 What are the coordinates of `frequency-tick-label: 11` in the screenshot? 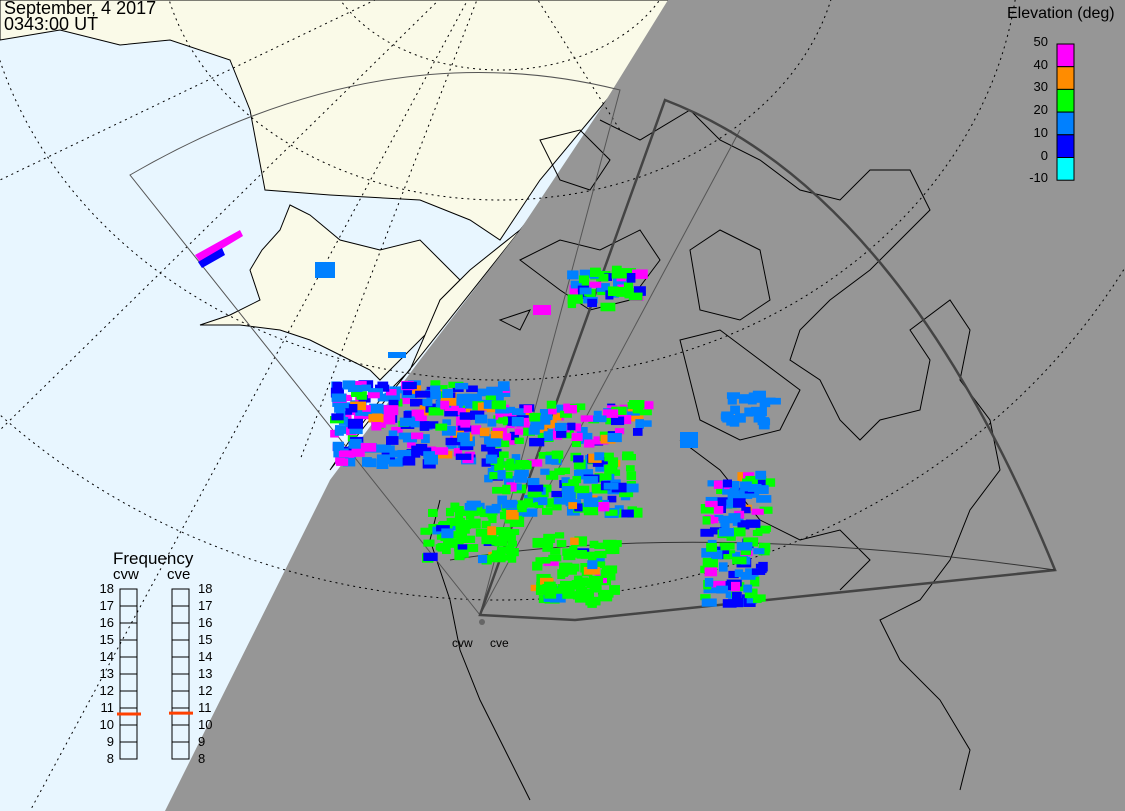 It's located at (107, 707).